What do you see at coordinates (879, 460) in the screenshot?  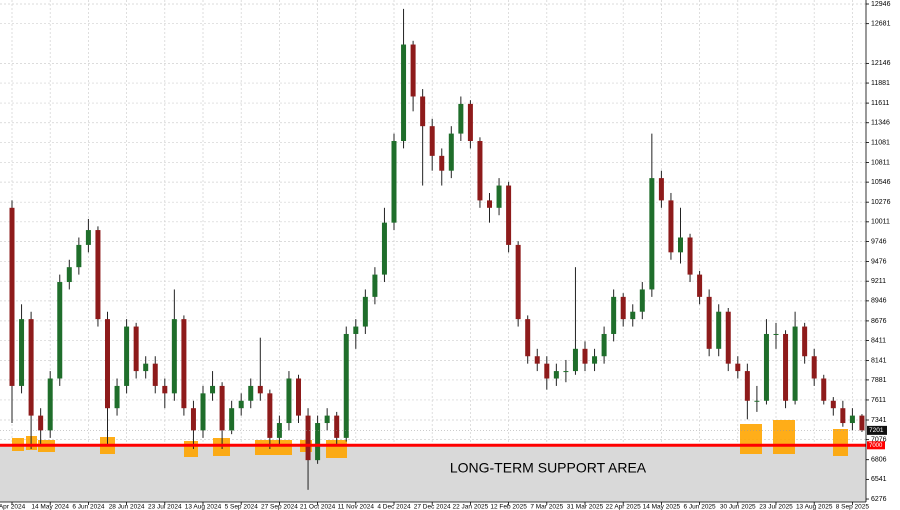 I see `y-tick-label: 6806` at bounding box center [879, 460].